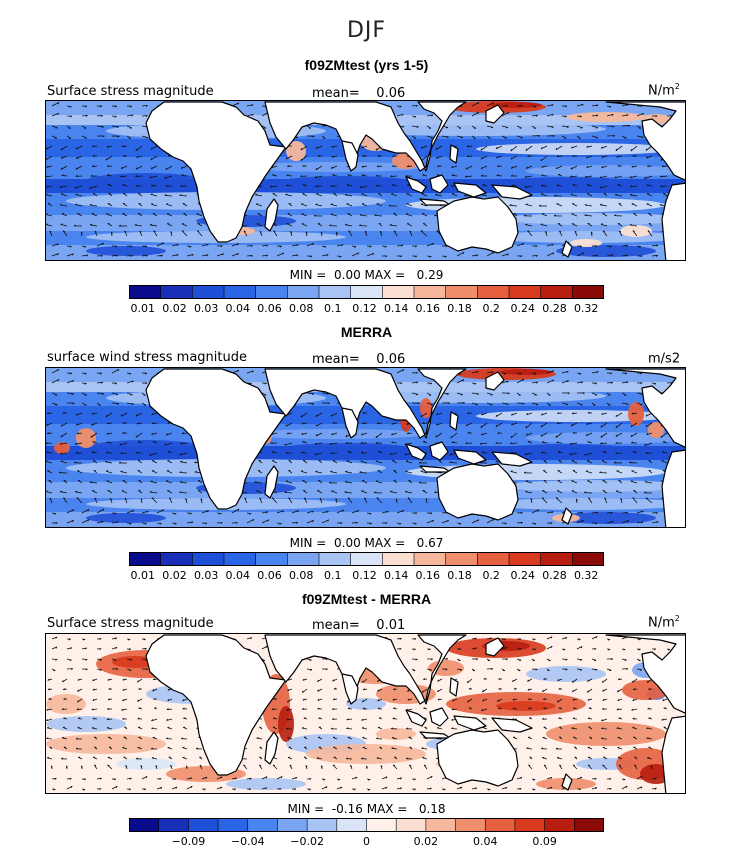  What do you see at coordinates (147, 357) in the screenshot?
I see `variable-label-obs: surface wind stress magnitude` at bounding box center [147, 357].